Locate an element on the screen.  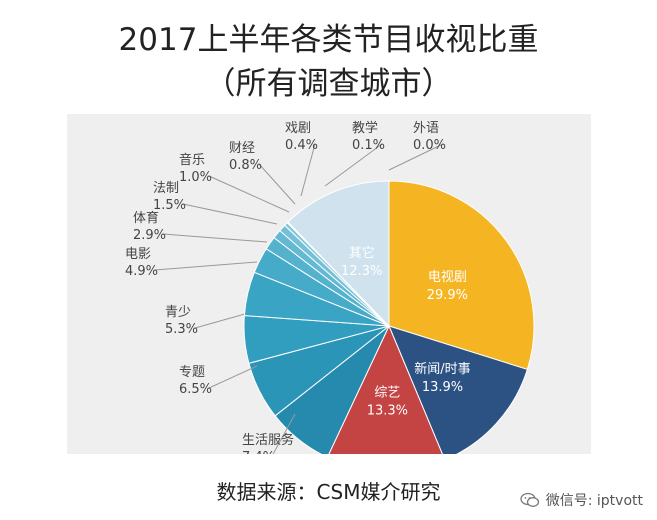
slice-value: 5.3% is located at coordinates (181, 329).